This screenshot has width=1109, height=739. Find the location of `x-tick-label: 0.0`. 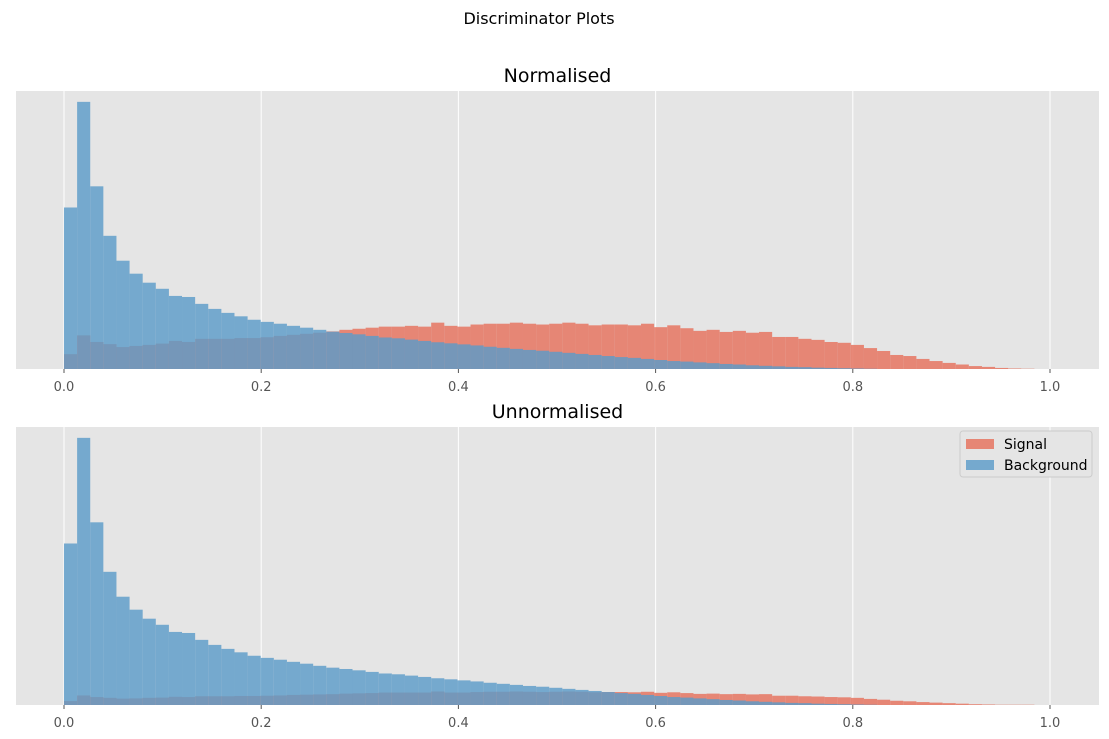

x-tick-label: 0.0 is located at coordinates (64, 387).